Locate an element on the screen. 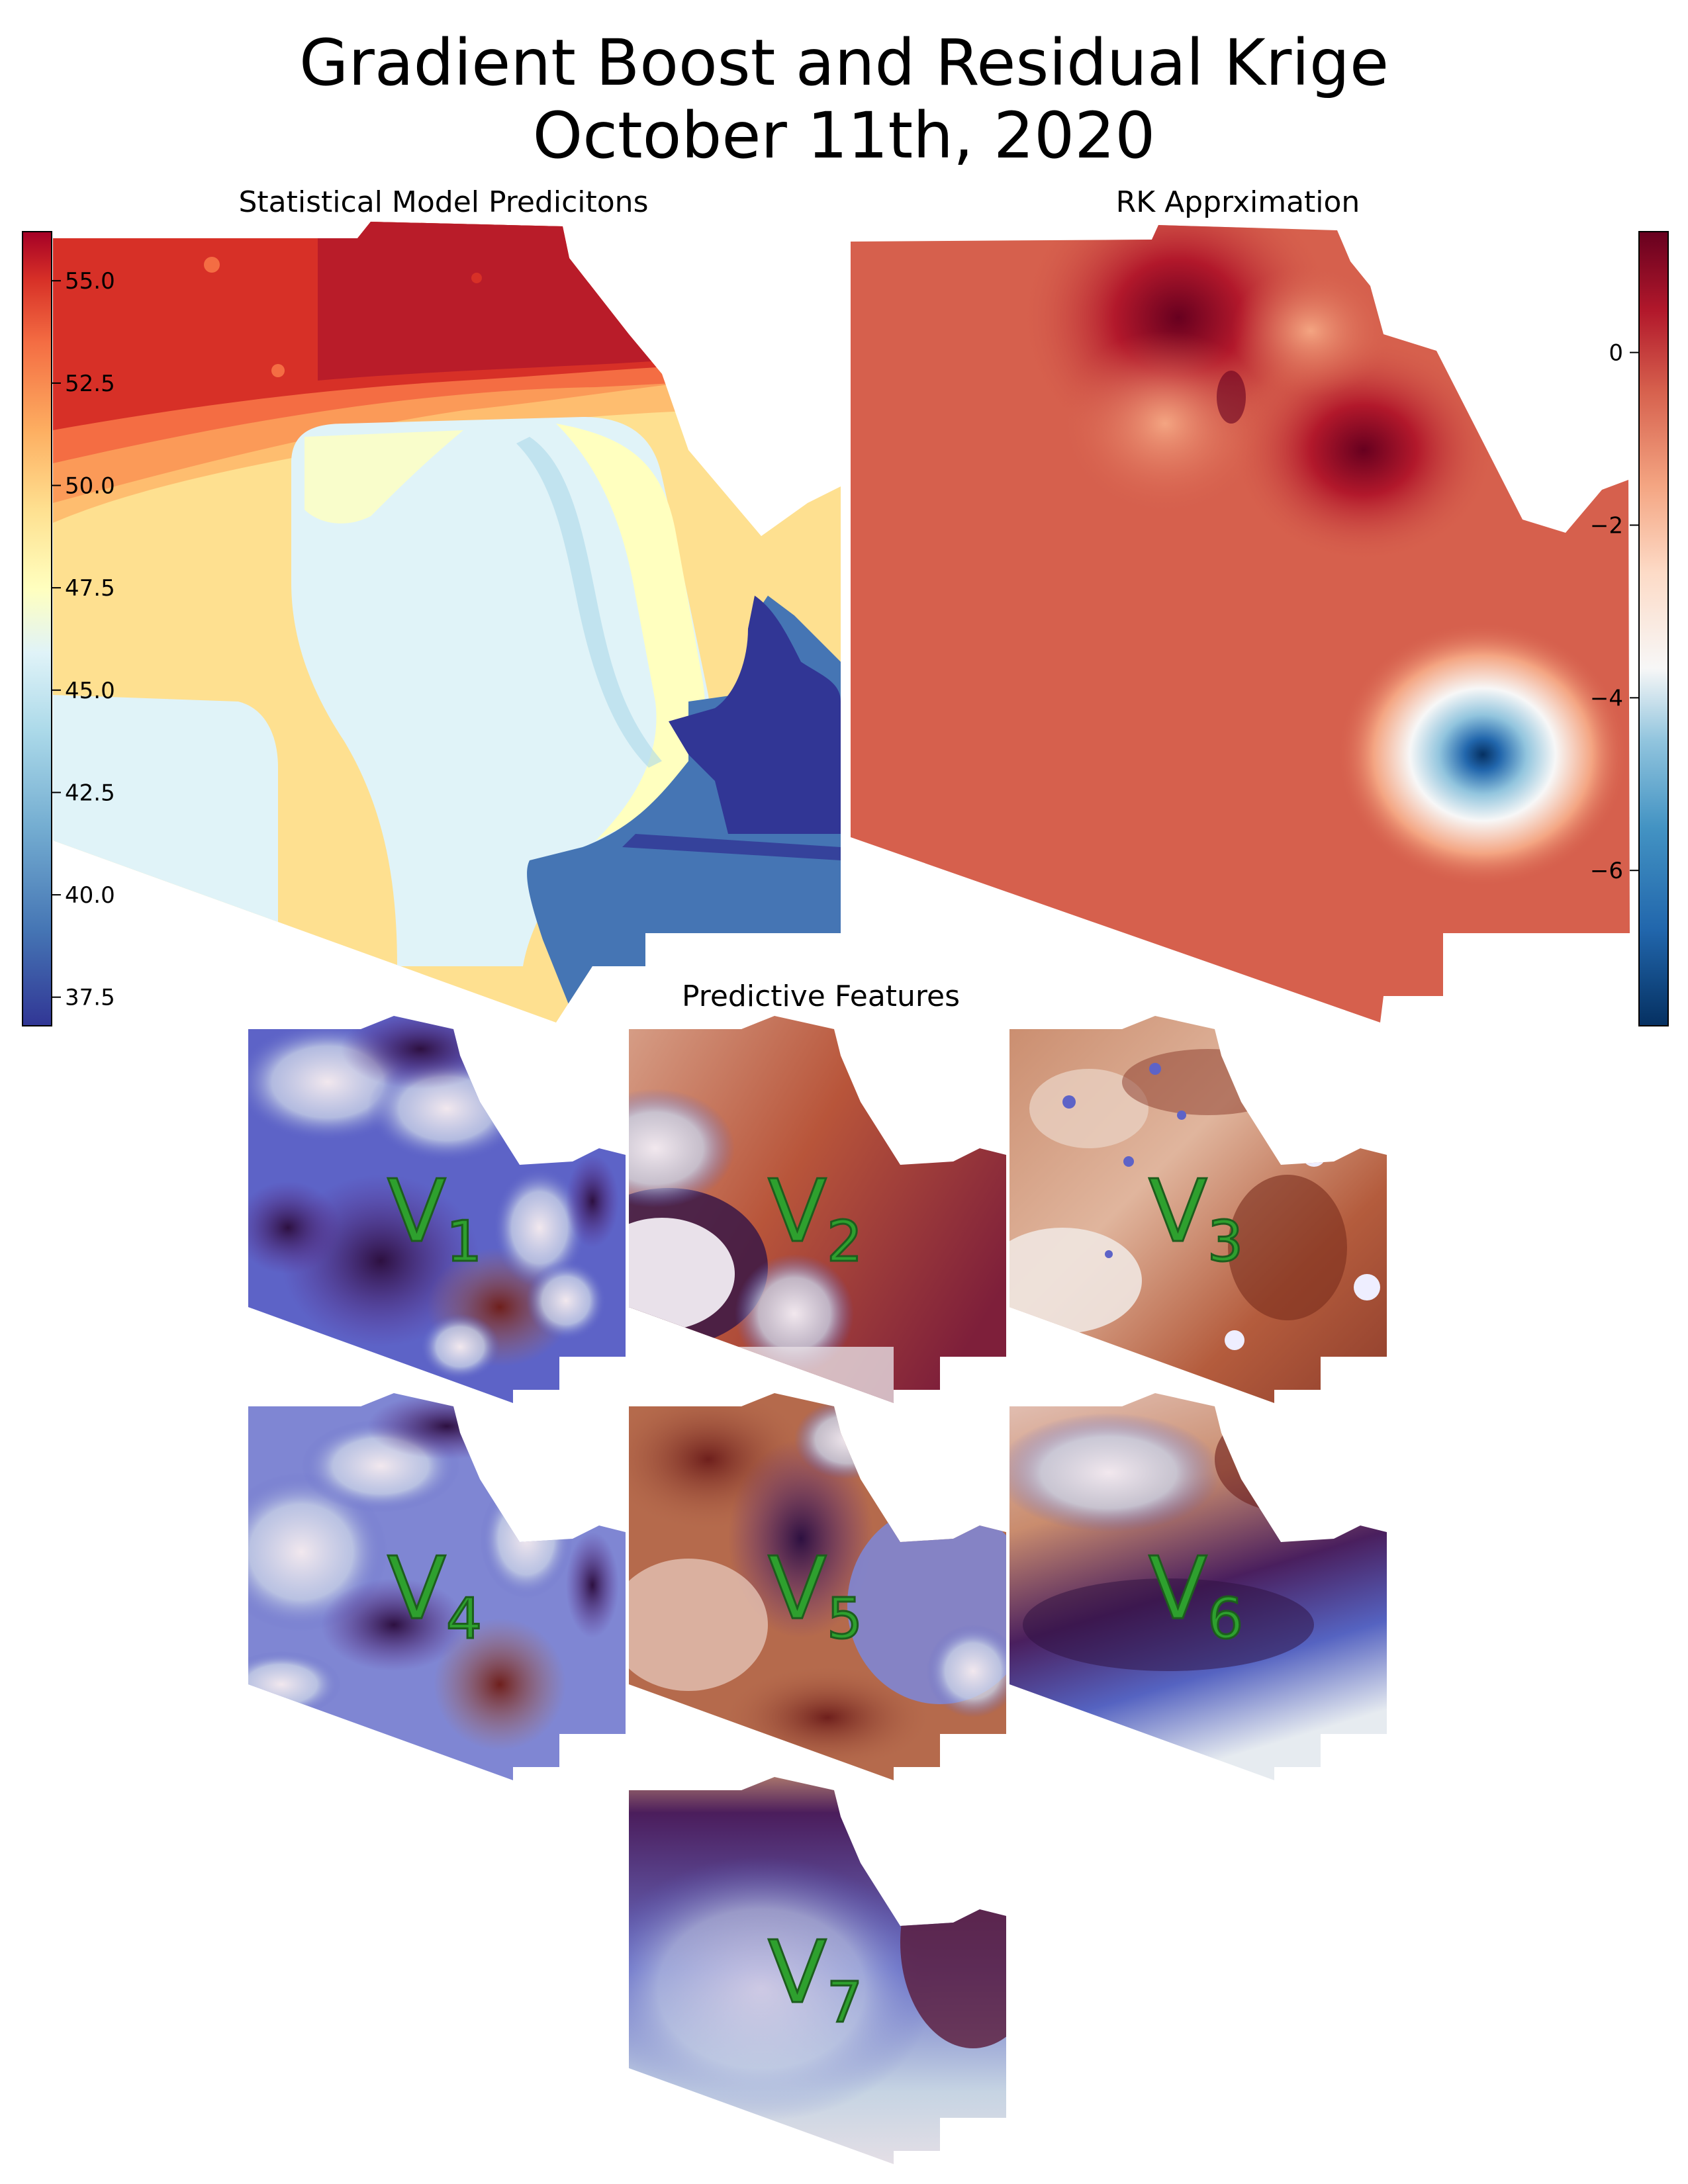 The height and width of the screenshot is (2184, 1688). left-colorbar-tick-label: 47.5 is located at coordinates (90, 588).